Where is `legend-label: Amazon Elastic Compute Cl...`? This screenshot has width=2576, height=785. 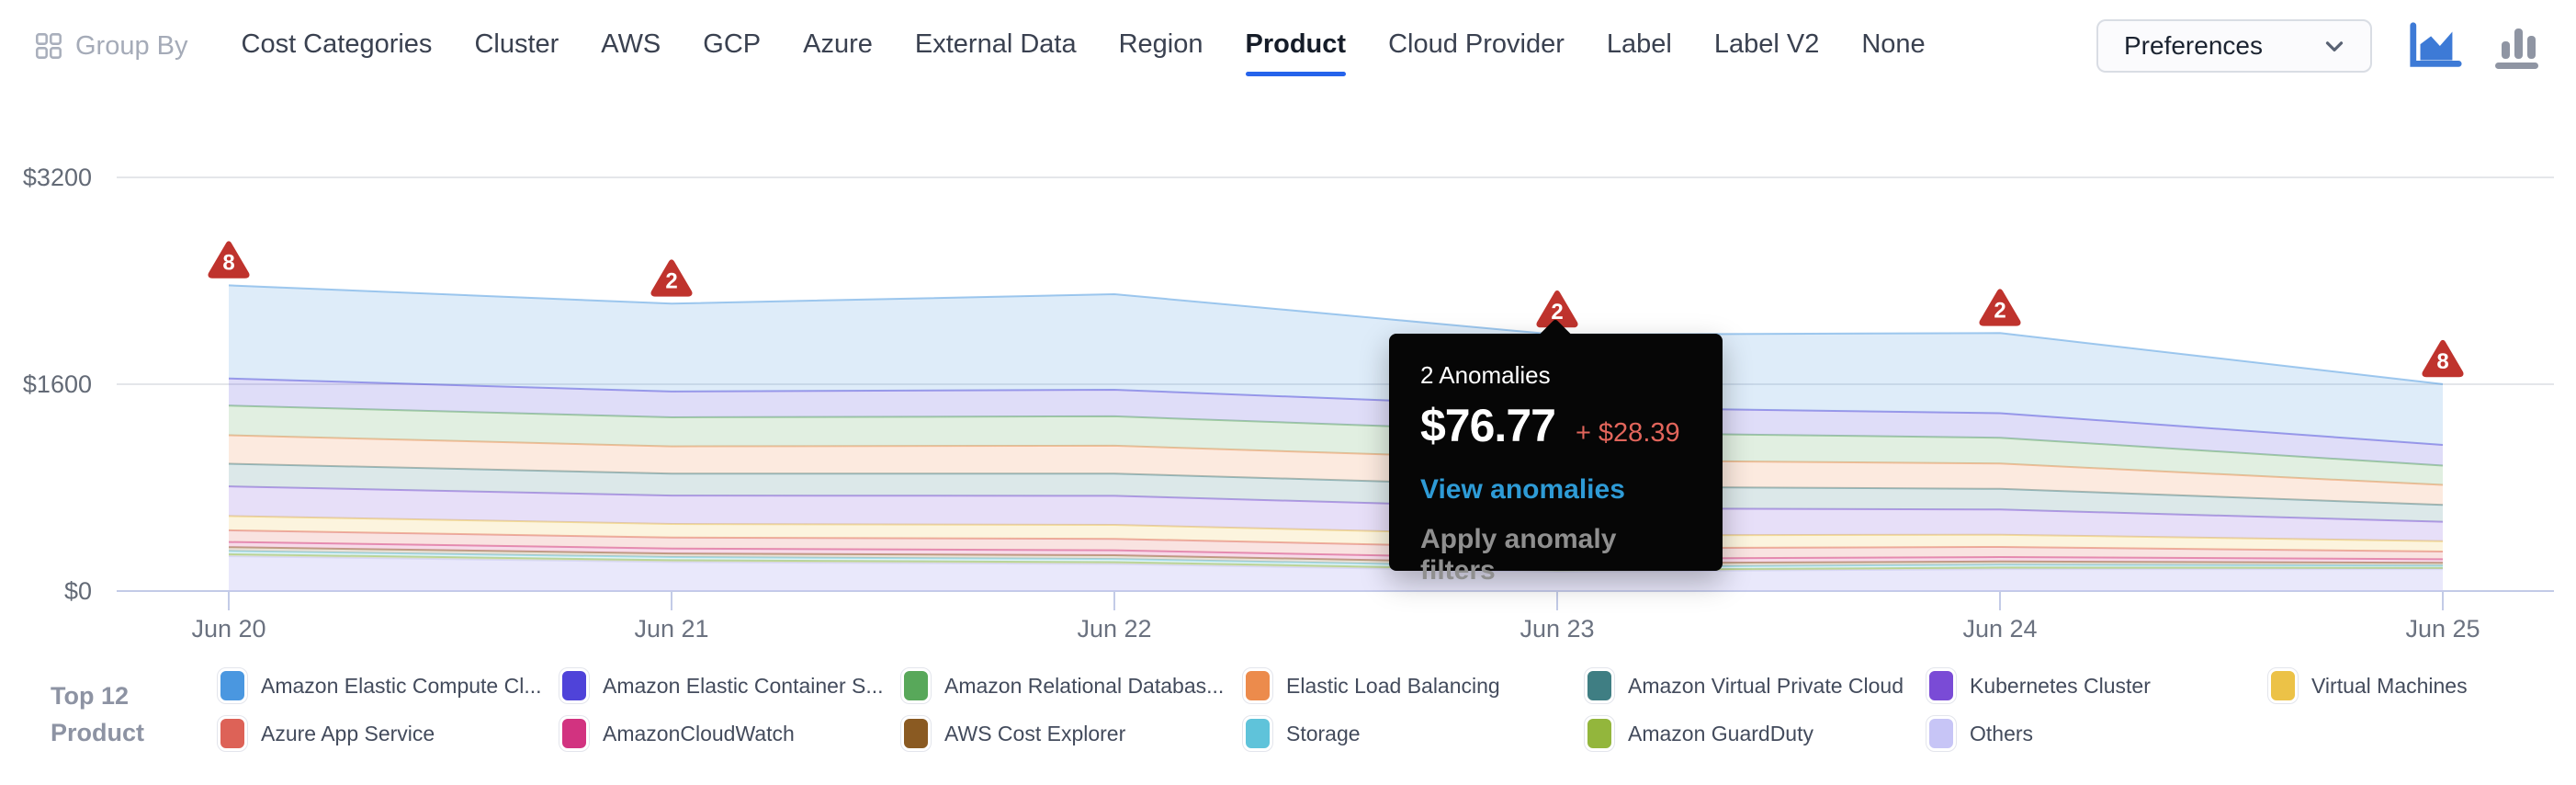 legend-label: Amazon Elastic Compute Cl... is located at coordinates (401, 685).